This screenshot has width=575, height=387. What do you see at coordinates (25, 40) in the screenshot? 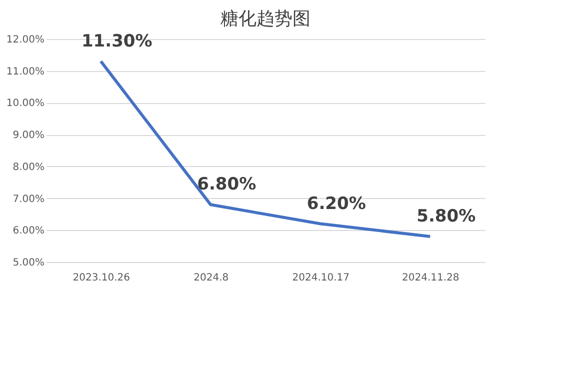
I see `y-tick-label: 12.00%` at bounding box center [25, 40].